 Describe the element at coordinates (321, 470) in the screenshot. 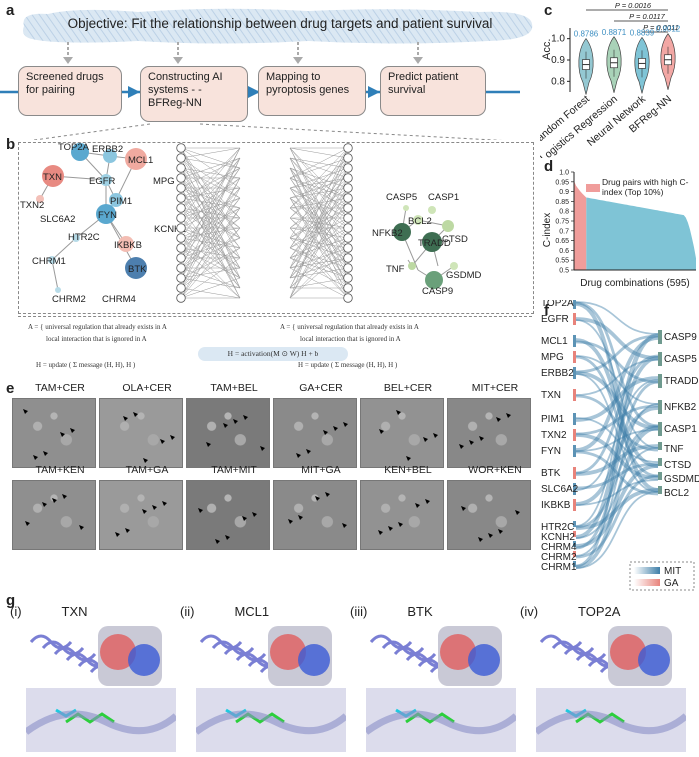

I see `micrograph-label: MIT+GA` at that location.